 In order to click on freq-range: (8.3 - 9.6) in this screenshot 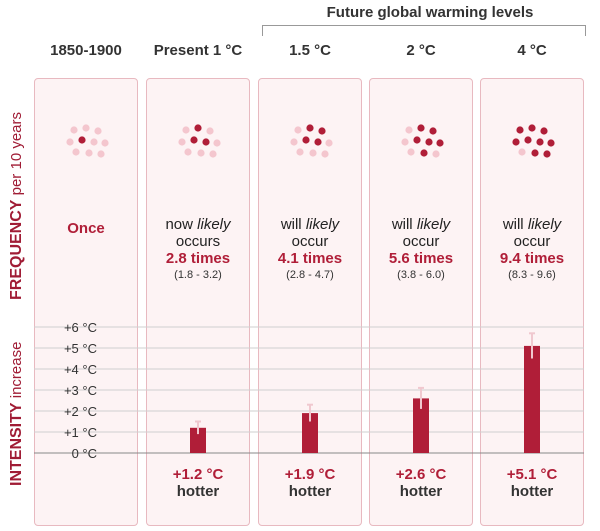, I will do `click(532, 275)`.